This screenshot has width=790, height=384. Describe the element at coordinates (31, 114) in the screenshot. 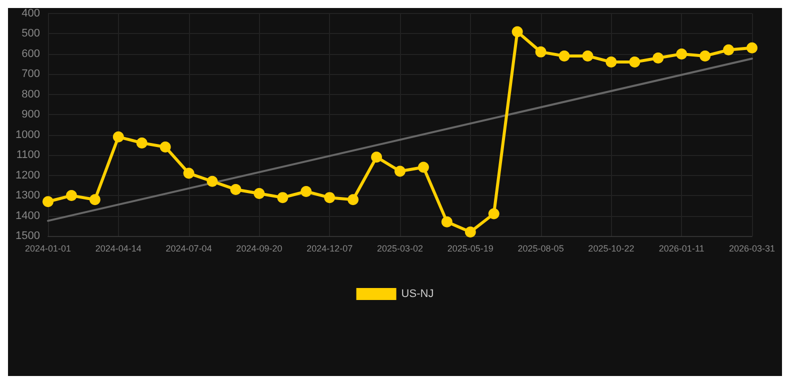

I see `y-tick-label: 900` at that location.